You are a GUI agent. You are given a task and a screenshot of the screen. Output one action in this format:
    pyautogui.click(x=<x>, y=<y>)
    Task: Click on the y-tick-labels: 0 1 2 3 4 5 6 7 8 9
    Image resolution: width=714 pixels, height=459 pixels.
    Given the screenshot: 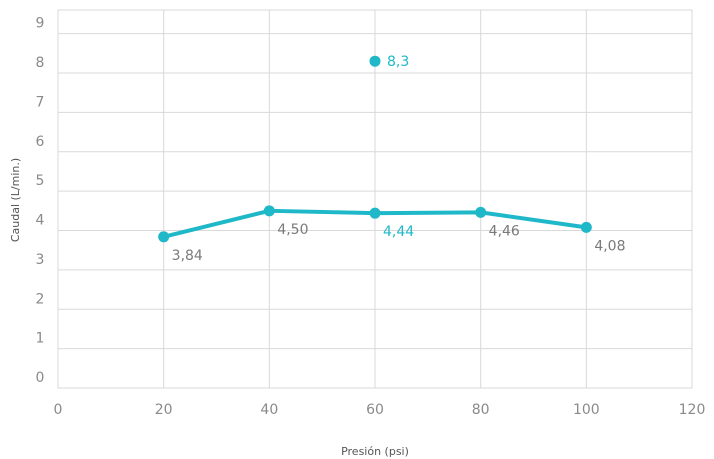 What is the action you would take?
    pyautogui.click(x=40, y=201)
    